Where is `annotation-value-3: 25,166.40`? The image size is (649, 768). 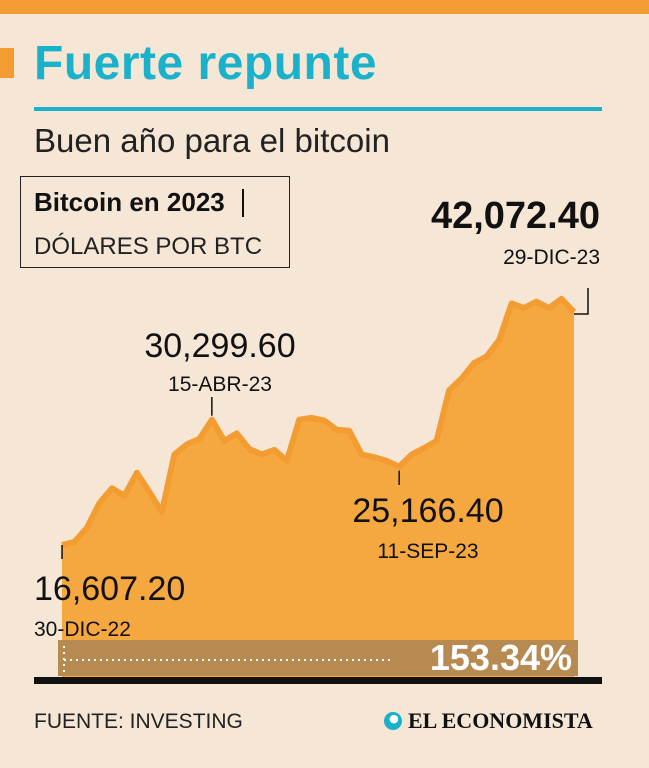
annotation-value-3: 25,166.40 is located at coordinates (427, 511).